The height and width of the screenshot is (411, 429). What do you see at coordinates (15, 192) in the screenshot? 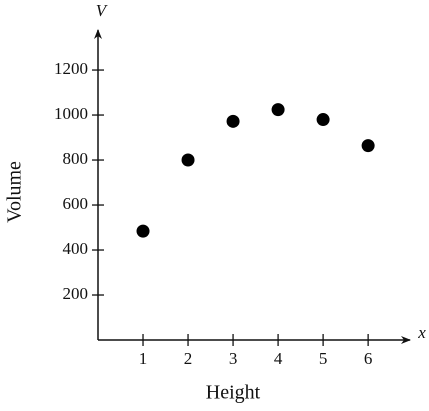
I see `y-axis-label: Volume` at bounding box center [15, 192].